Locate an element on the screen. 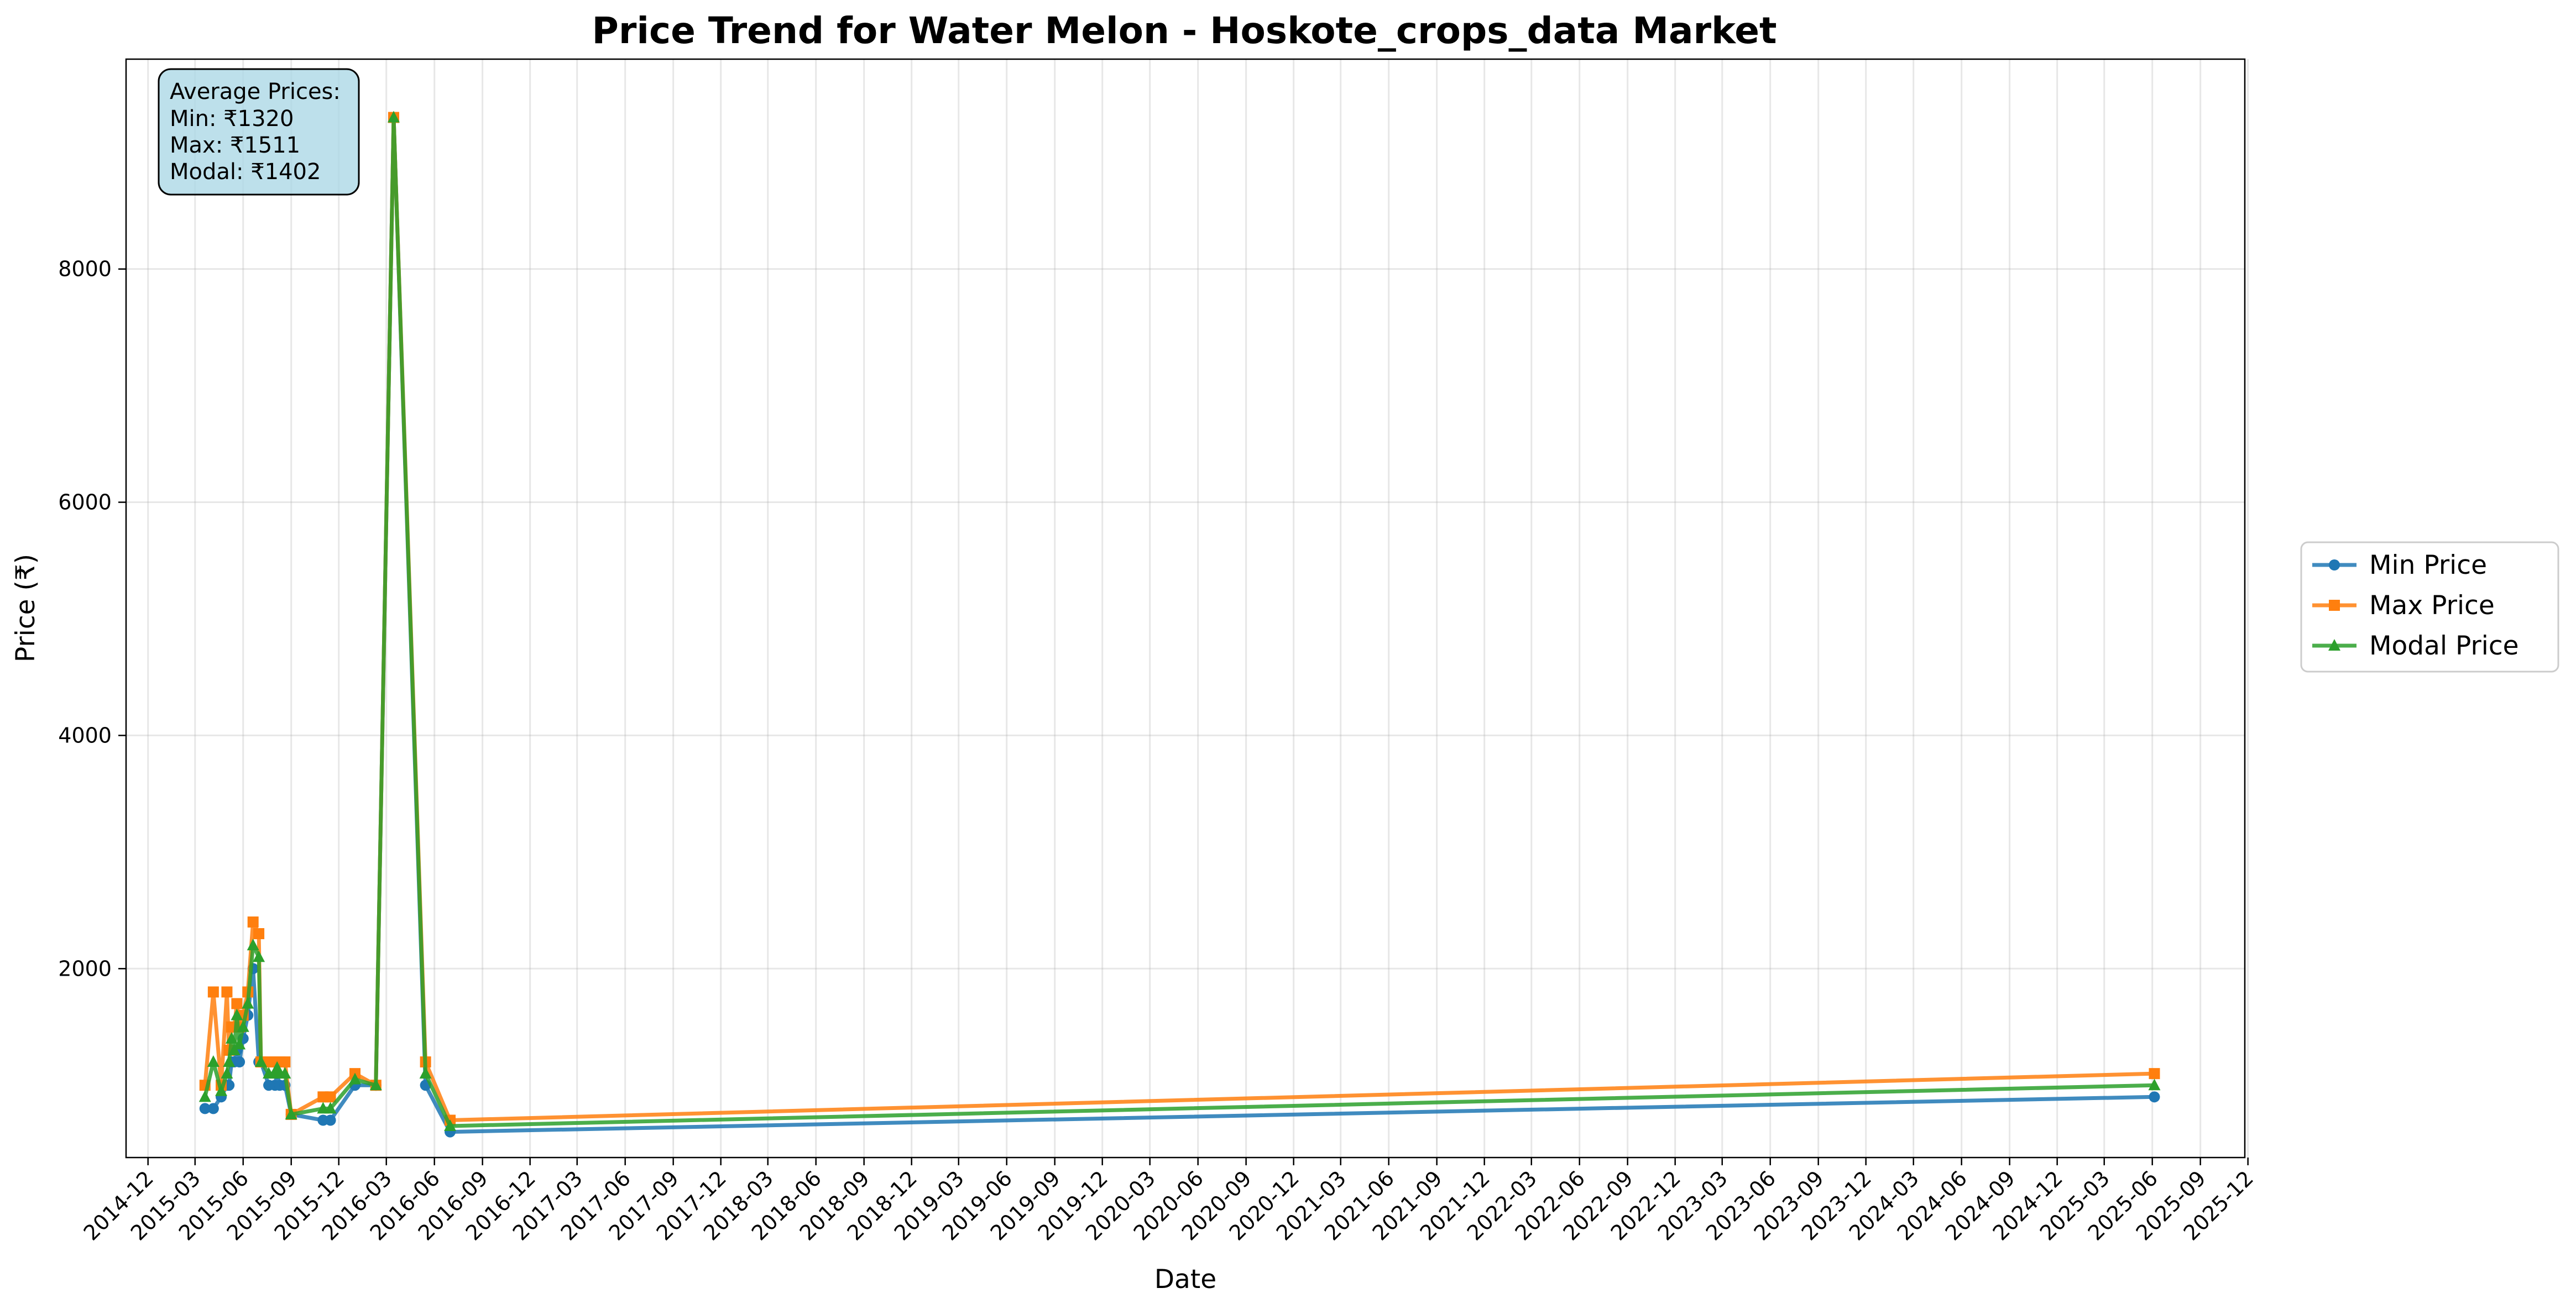 The image size is (2576, 1309). legend-item-modal-price: Modal Price is located at coordinates (2415, 646).